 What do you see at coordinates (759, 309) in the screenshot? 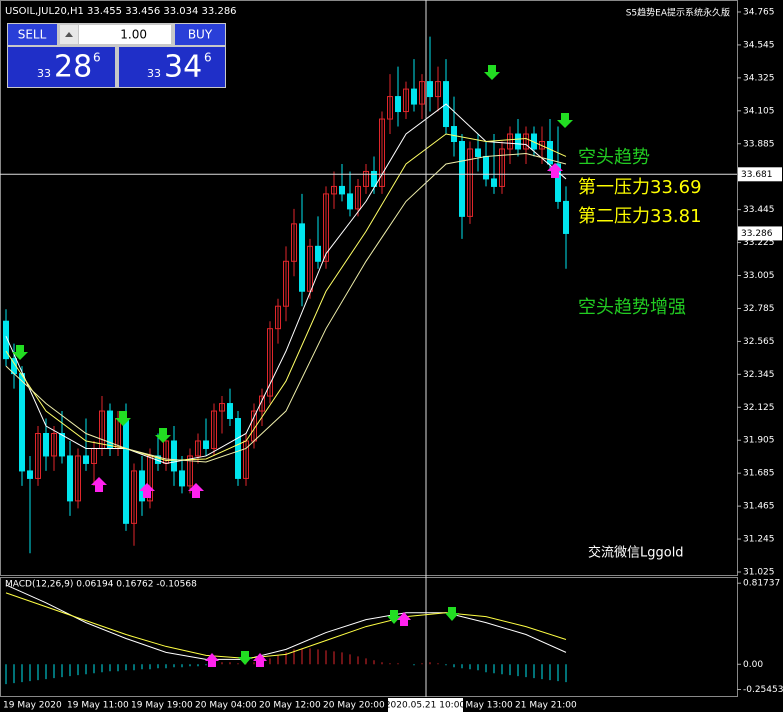
I see `y-tick-label: 32.785` at bounding box center [759, 309].